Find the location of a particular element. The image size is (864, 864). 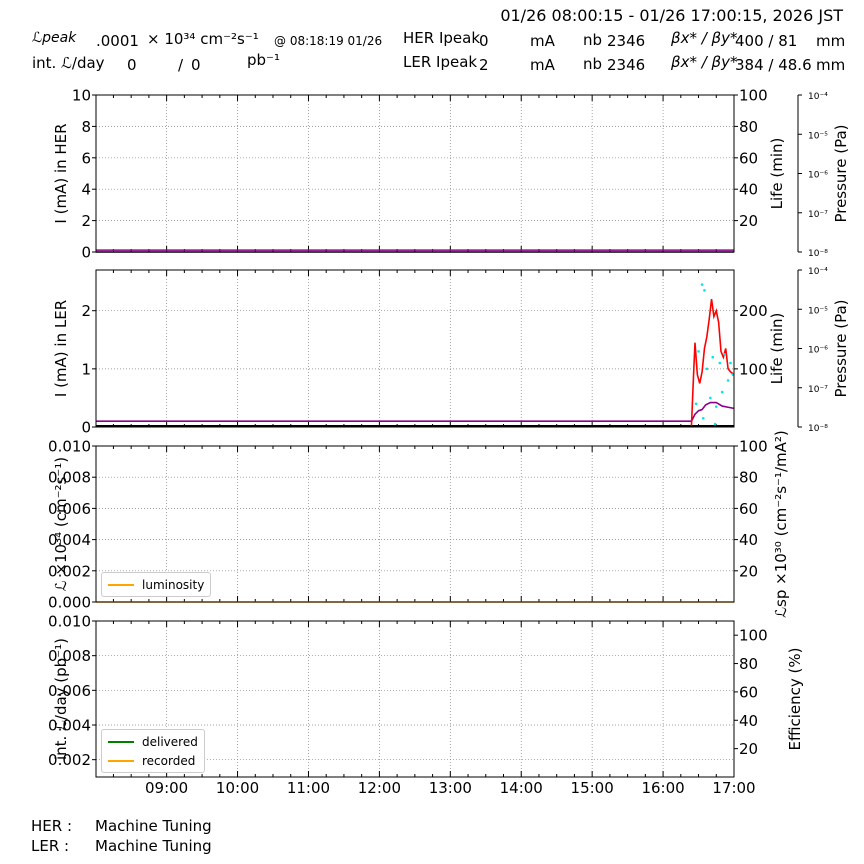

legend-label-delivered: delivered is located at coordinates (170, 741).